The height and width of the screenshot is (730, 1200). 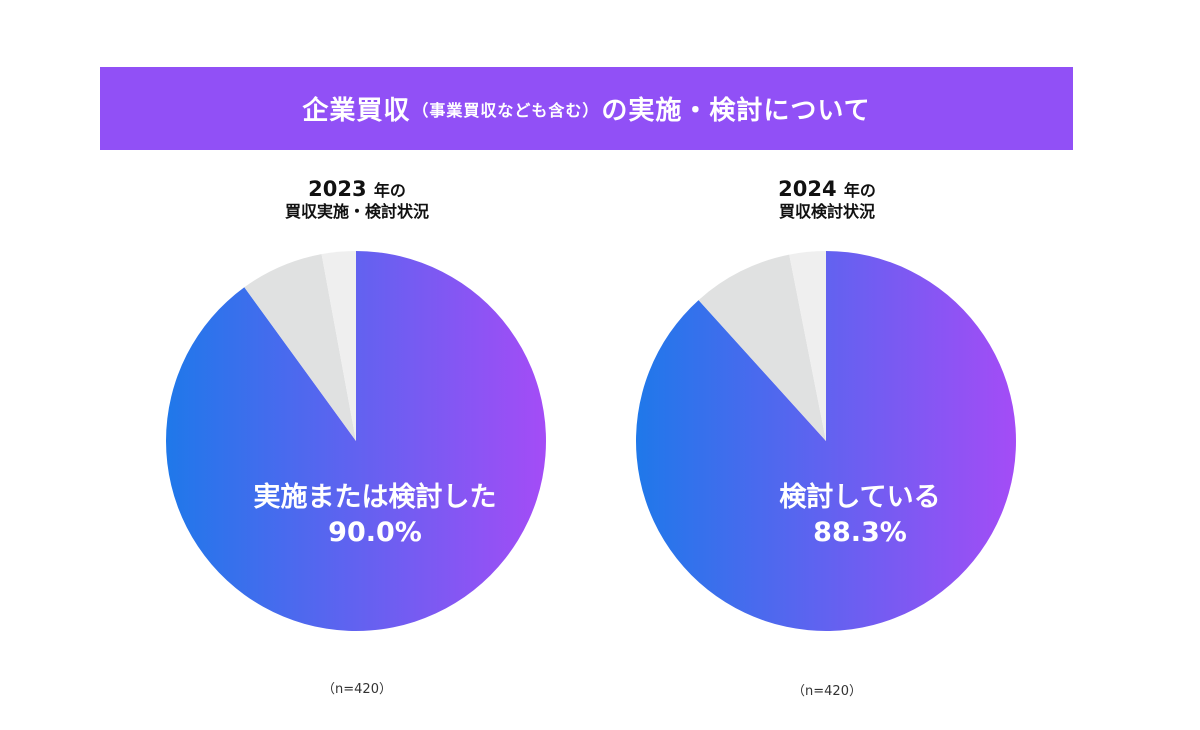 I want to click on title-banner: 企業買収 （事業買収なども含む） の実施・検討について, so click(x=586, y=108).